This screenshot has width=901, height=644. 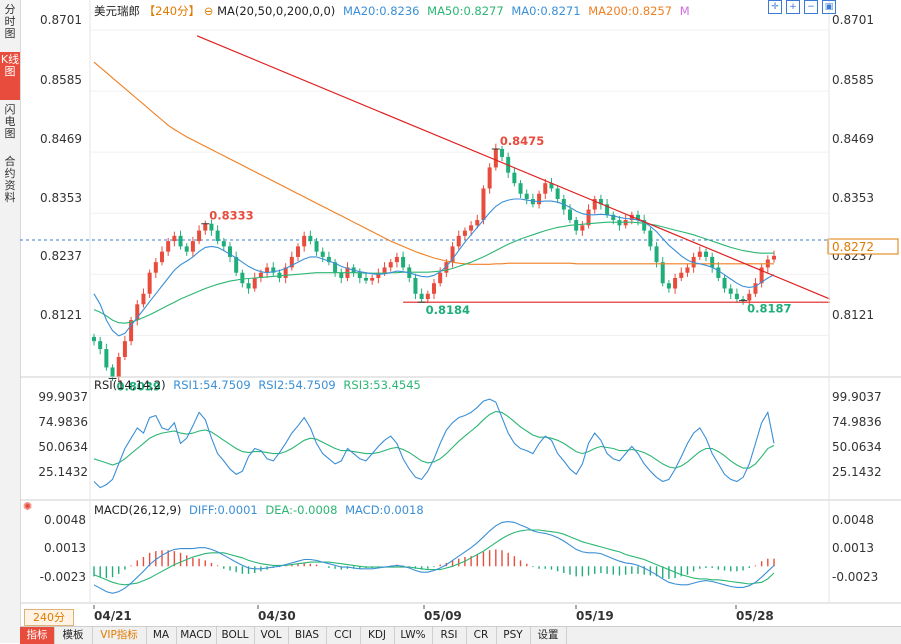 I want to click on ma-label: MA(20,50,0,200,0,0), so click(x=276, y=11).